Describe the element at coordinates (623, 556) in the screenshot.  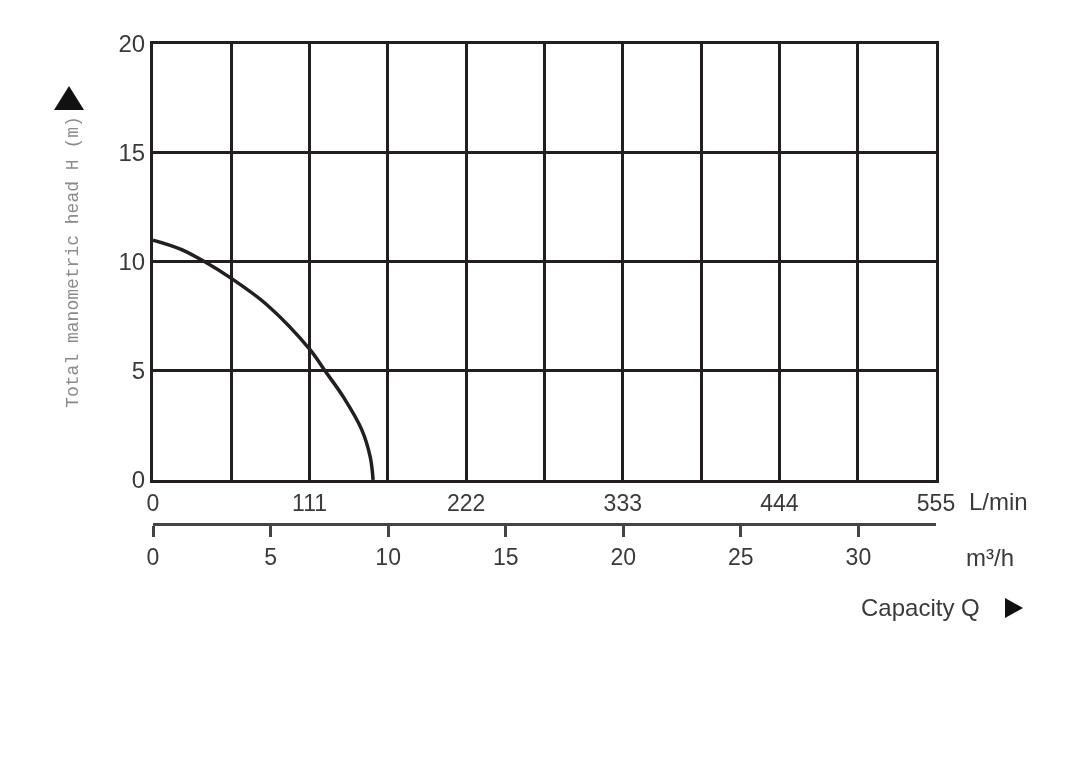
I see `x2-tick-label: 20` at that location.